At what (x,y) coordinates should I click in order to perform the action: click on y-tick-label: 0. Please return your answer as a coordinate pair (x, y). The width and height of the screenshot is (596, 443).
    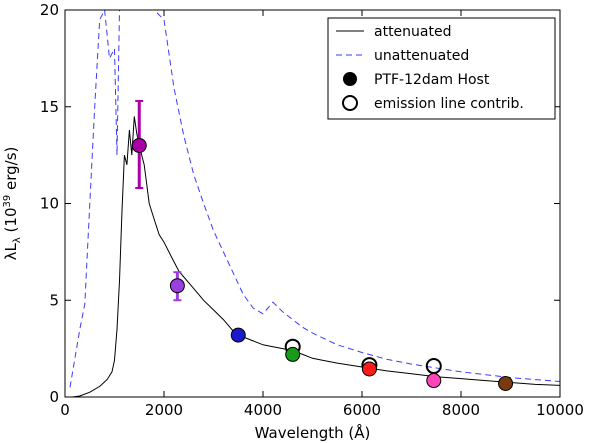
    Looking at the image, I should click on (54, 397).